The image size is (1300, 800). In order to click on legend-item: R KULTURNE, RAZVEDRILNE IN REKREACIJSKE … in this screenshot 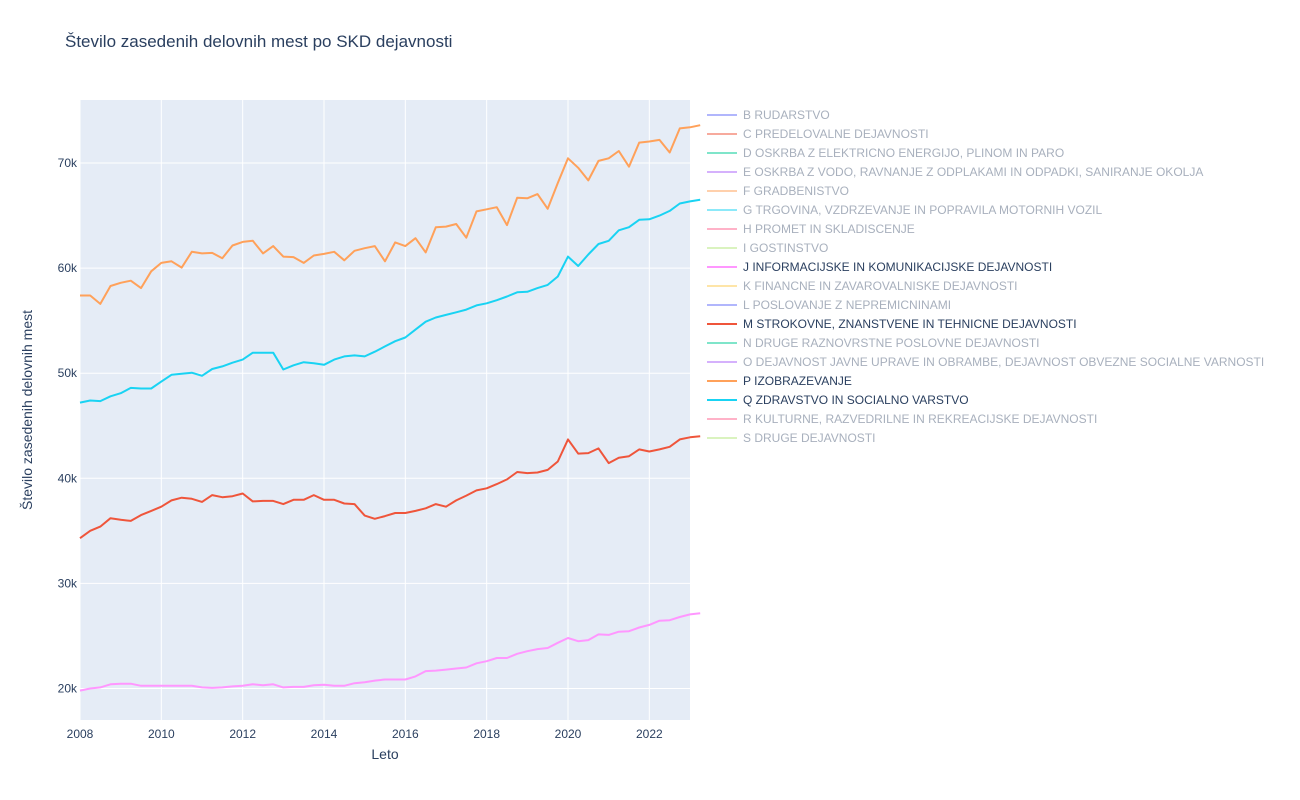, I will do `click(985, 418)`.